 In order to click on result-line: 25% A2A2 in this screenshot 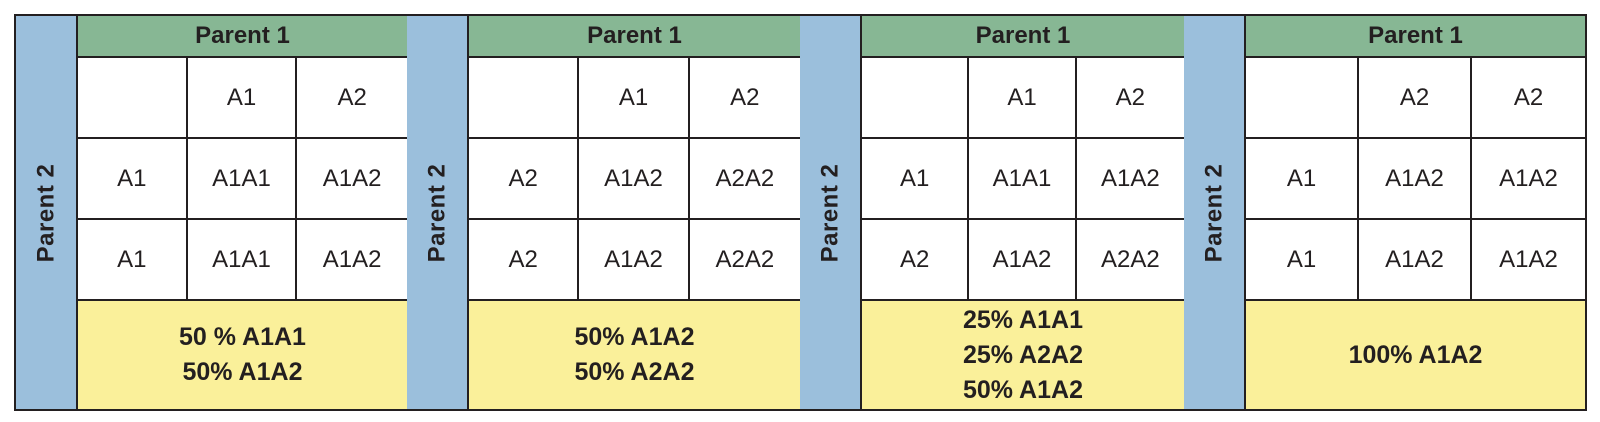, I will do `click(1023, 354)`.